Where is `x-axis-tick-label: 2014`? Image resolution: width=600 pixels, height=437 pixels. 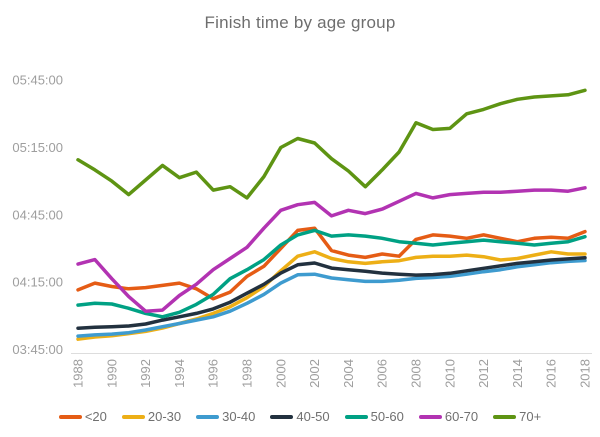 x-axis-tick-label: 2014 is located at coordinates (517, 373).